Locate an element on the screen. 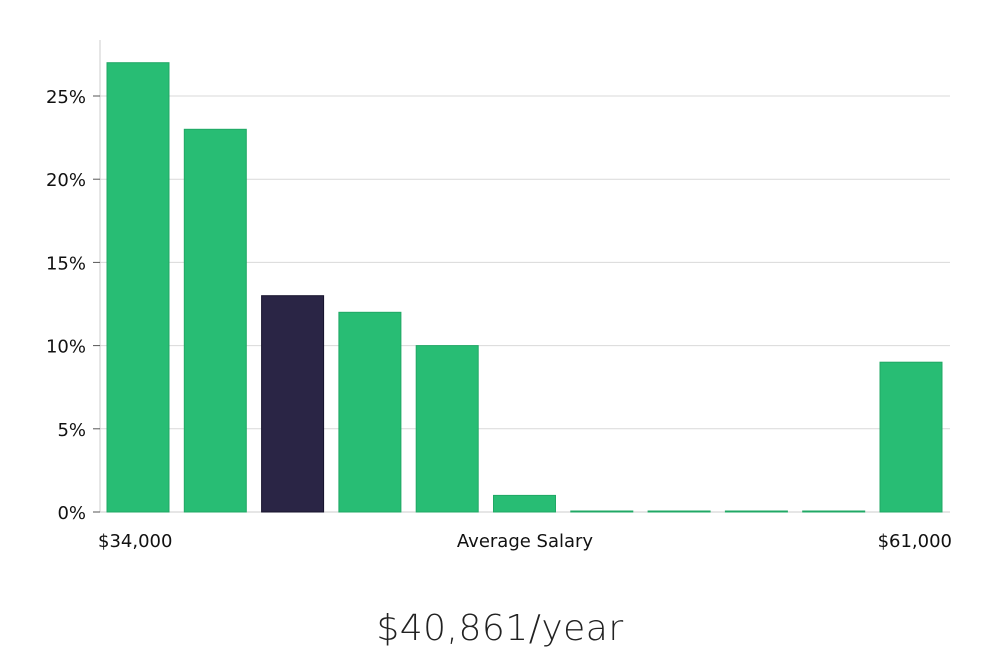 This screenshot has width=1000, height=660. y-tick-label: 25% is located at coordinates (66, 97).